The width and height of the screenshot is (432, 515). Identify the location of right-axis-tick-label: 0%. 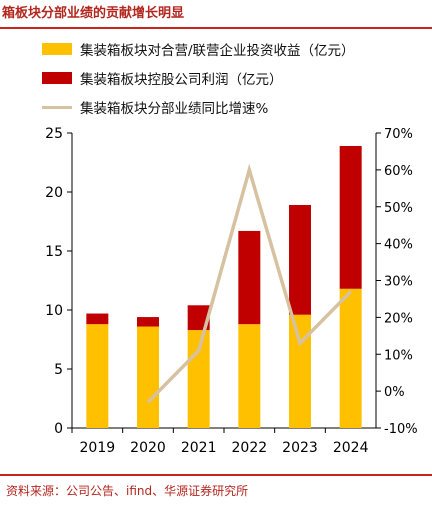
(394, 392).